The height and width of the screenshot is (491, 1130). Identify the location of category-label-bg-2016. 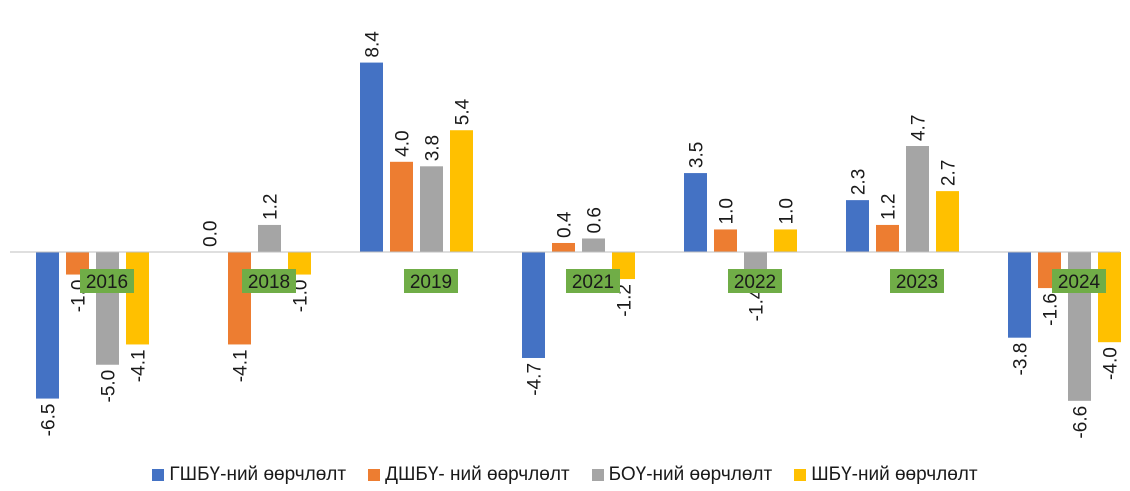
(107, 281).